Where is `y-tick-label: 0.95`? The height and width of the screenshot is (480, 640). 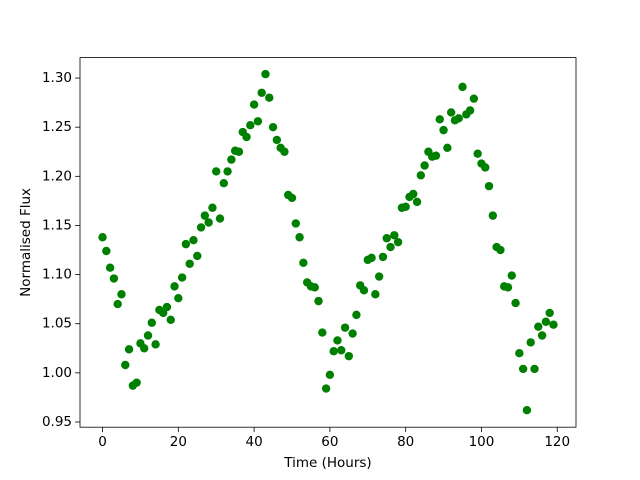 y-tick-label: 0.95 is located at coordinates (57, 422).